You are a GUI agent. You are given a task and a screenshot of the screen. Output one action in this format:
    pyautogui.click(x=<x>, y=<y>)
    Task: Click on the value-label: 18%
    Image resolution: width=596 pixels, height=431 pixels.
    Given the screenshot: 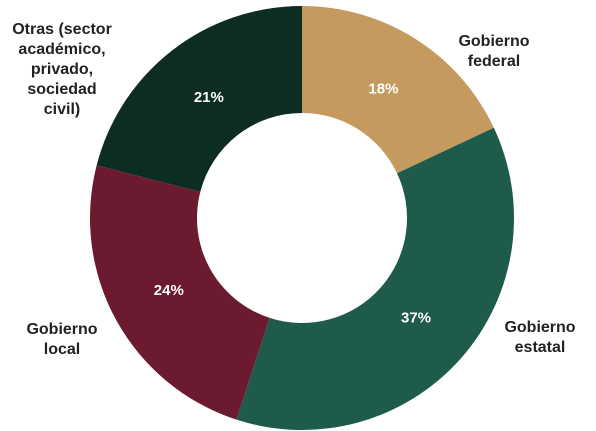 What is the action you would take?
    pyautogui.click(x=383, y=89)
    